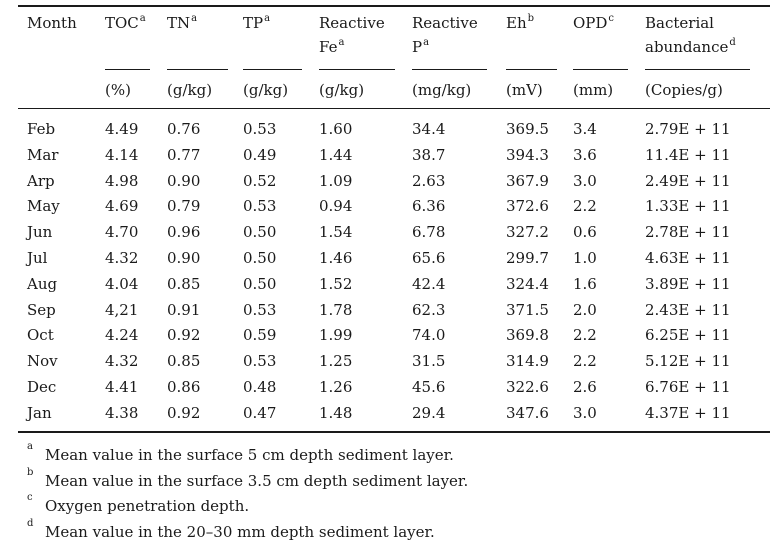 Image resolution: width=771 pixels, height=547 pixels. Describe the element at coordinates (679, 23) in the screenshot. I see `column-header: Bacterial` at that location.